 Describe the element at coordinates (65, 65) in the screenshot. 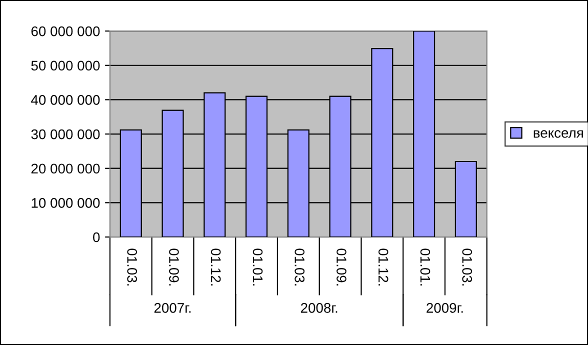

I see `y-tick-label: 50 000 000` at that location.